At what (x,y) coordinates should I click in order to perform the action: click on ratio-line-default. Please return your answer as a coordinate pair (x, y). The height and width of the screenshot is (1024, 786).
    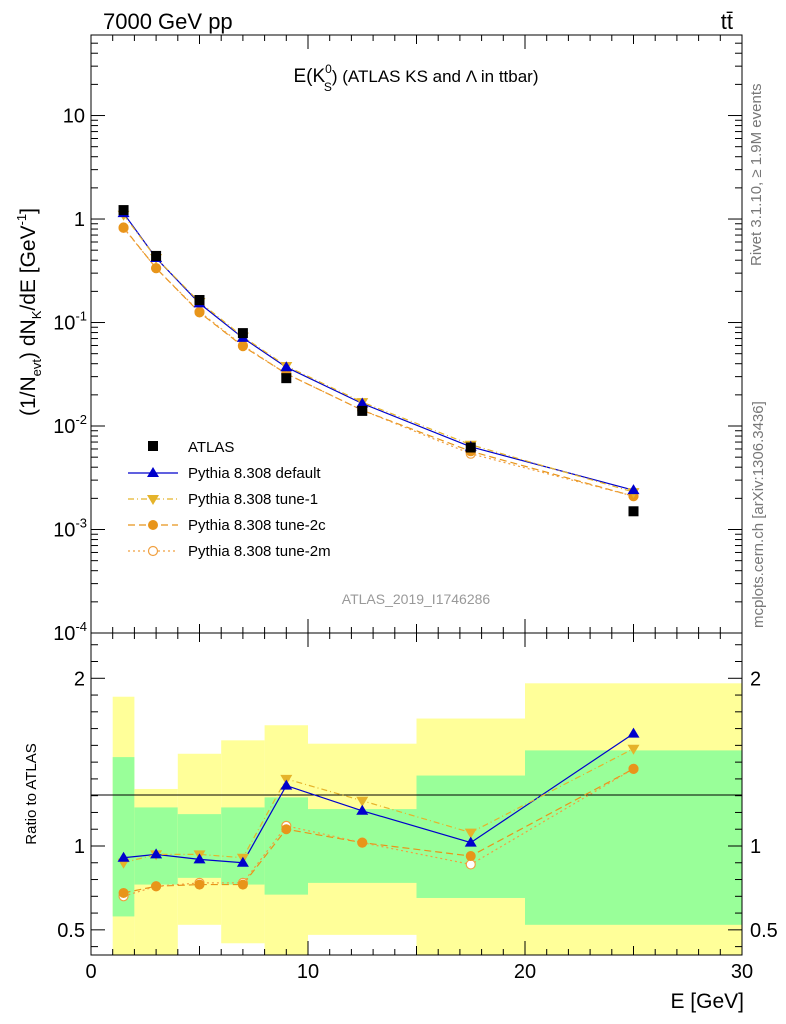
    Looking at the image, I should click on (378, 798).